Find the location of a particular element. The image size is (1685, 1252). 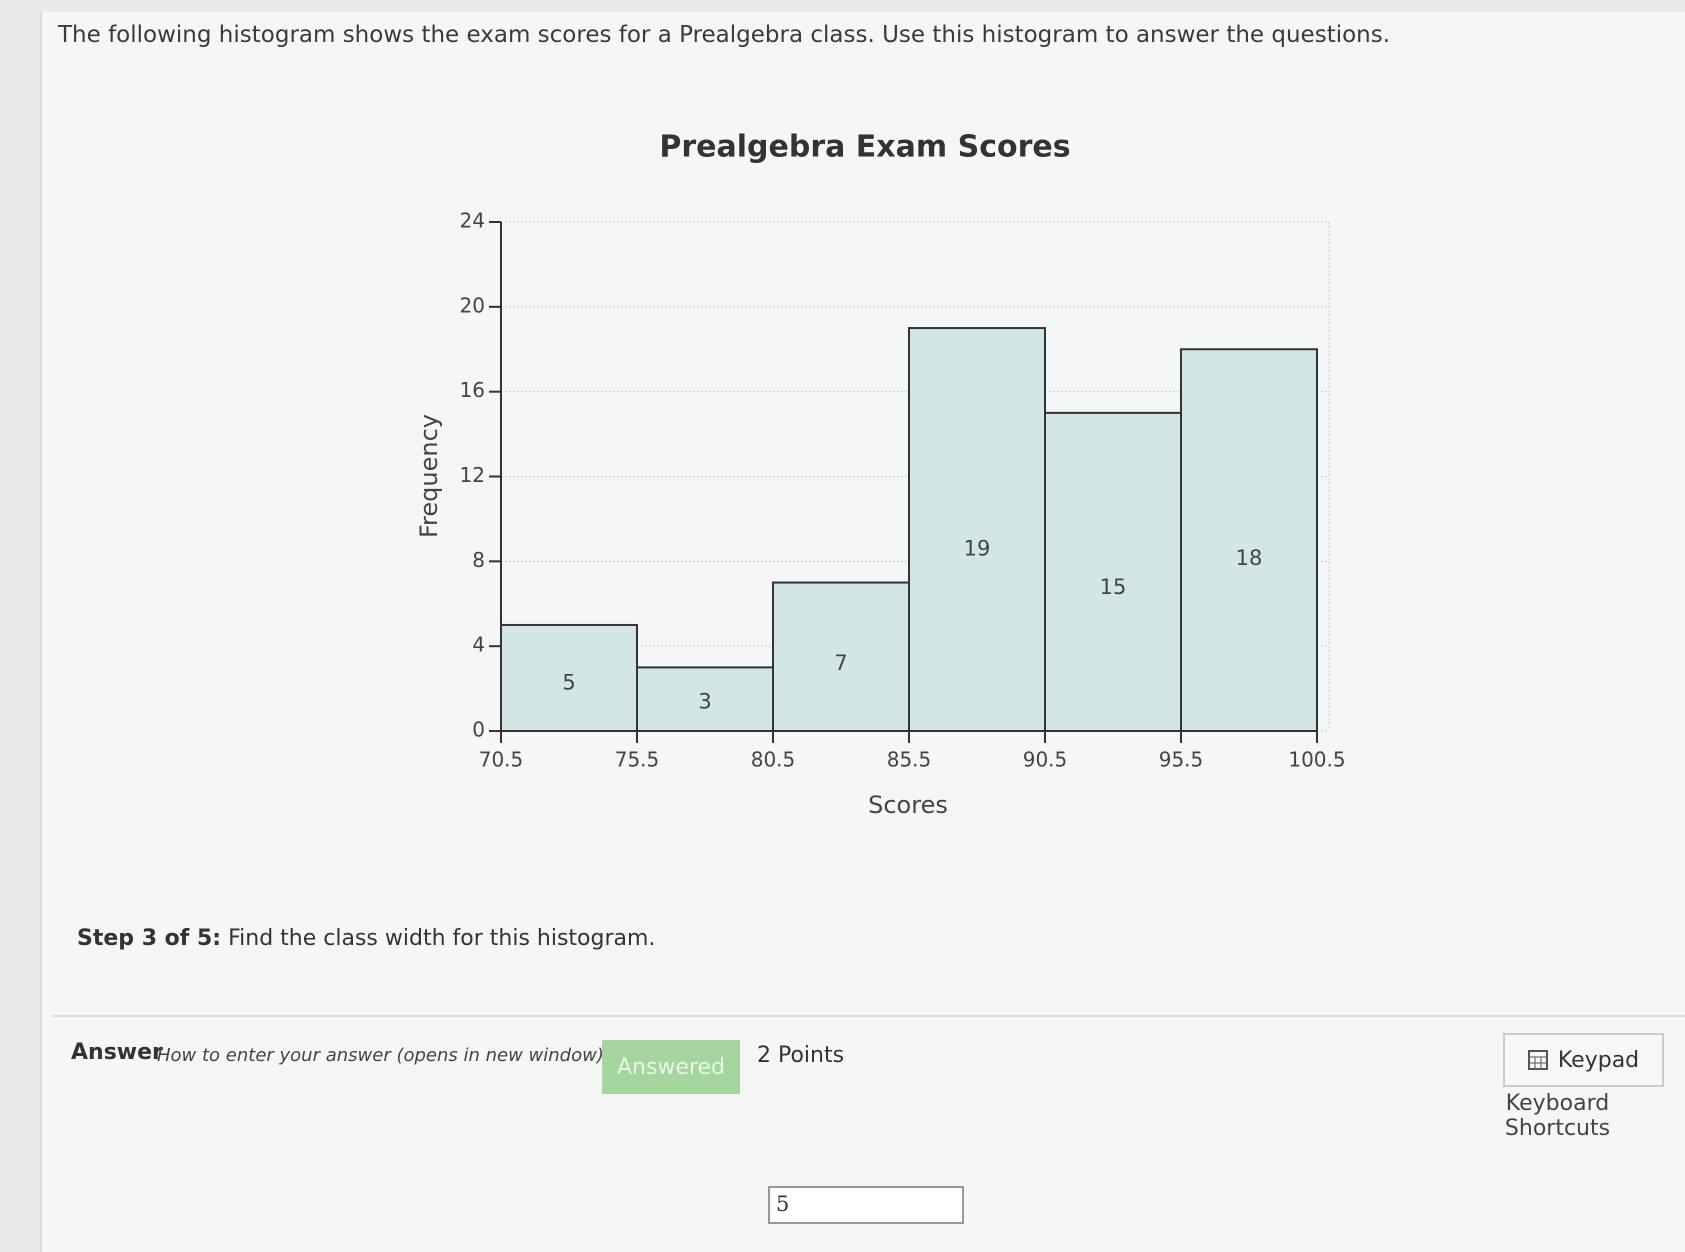

y-tick-label: 16 is located at coordinates (472, 390).